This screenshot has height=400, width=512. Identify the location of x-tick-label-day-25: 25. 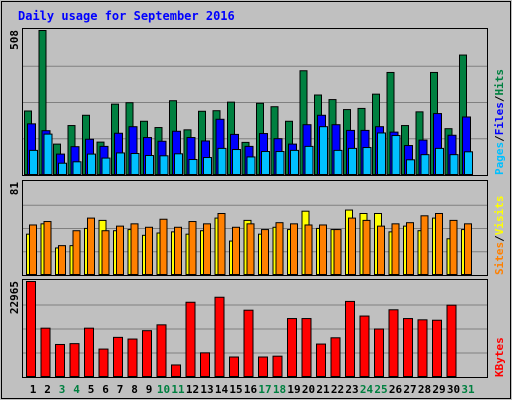
(380, 389).